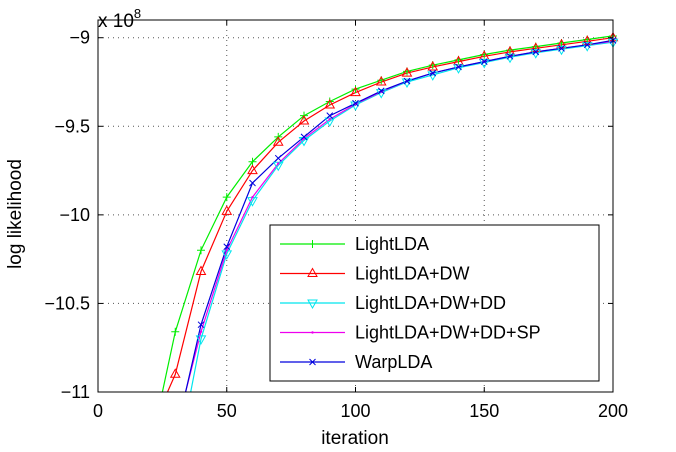  I want to click on x-tick-label: 50, so click(227, 411).